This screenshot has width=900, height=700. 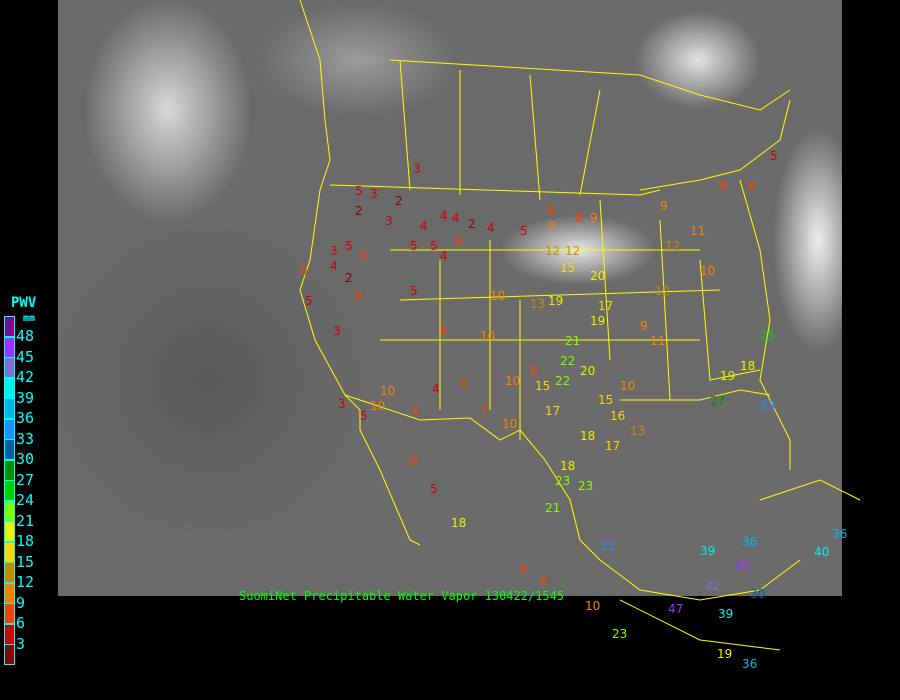 I want to click on legend-label: 33, so click(x=25, y=438).